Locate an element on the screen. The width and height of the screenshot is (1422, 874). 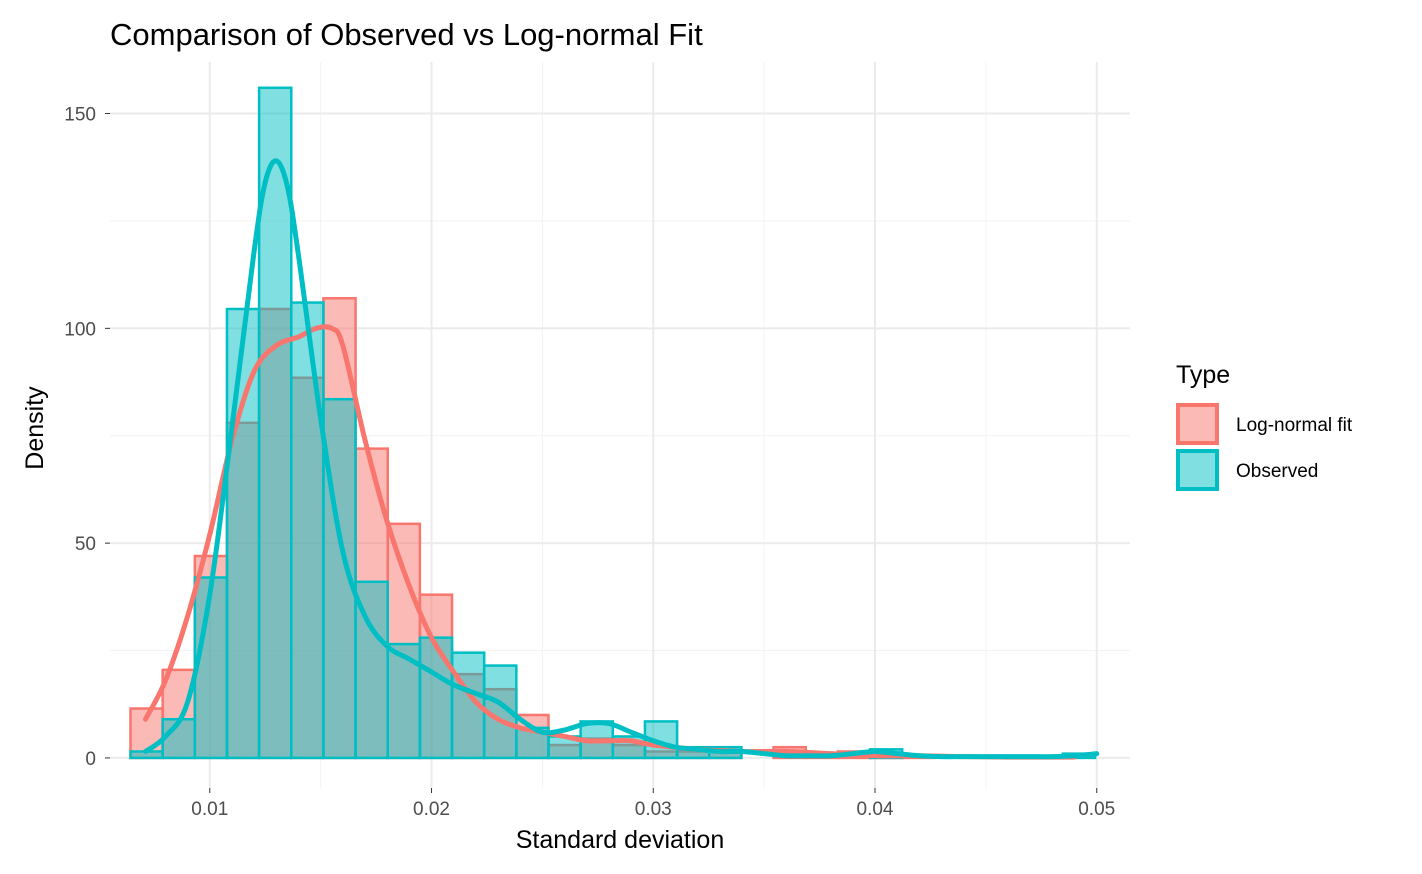
x-tick-label: 0.01 is located at coordinates (209, 809).